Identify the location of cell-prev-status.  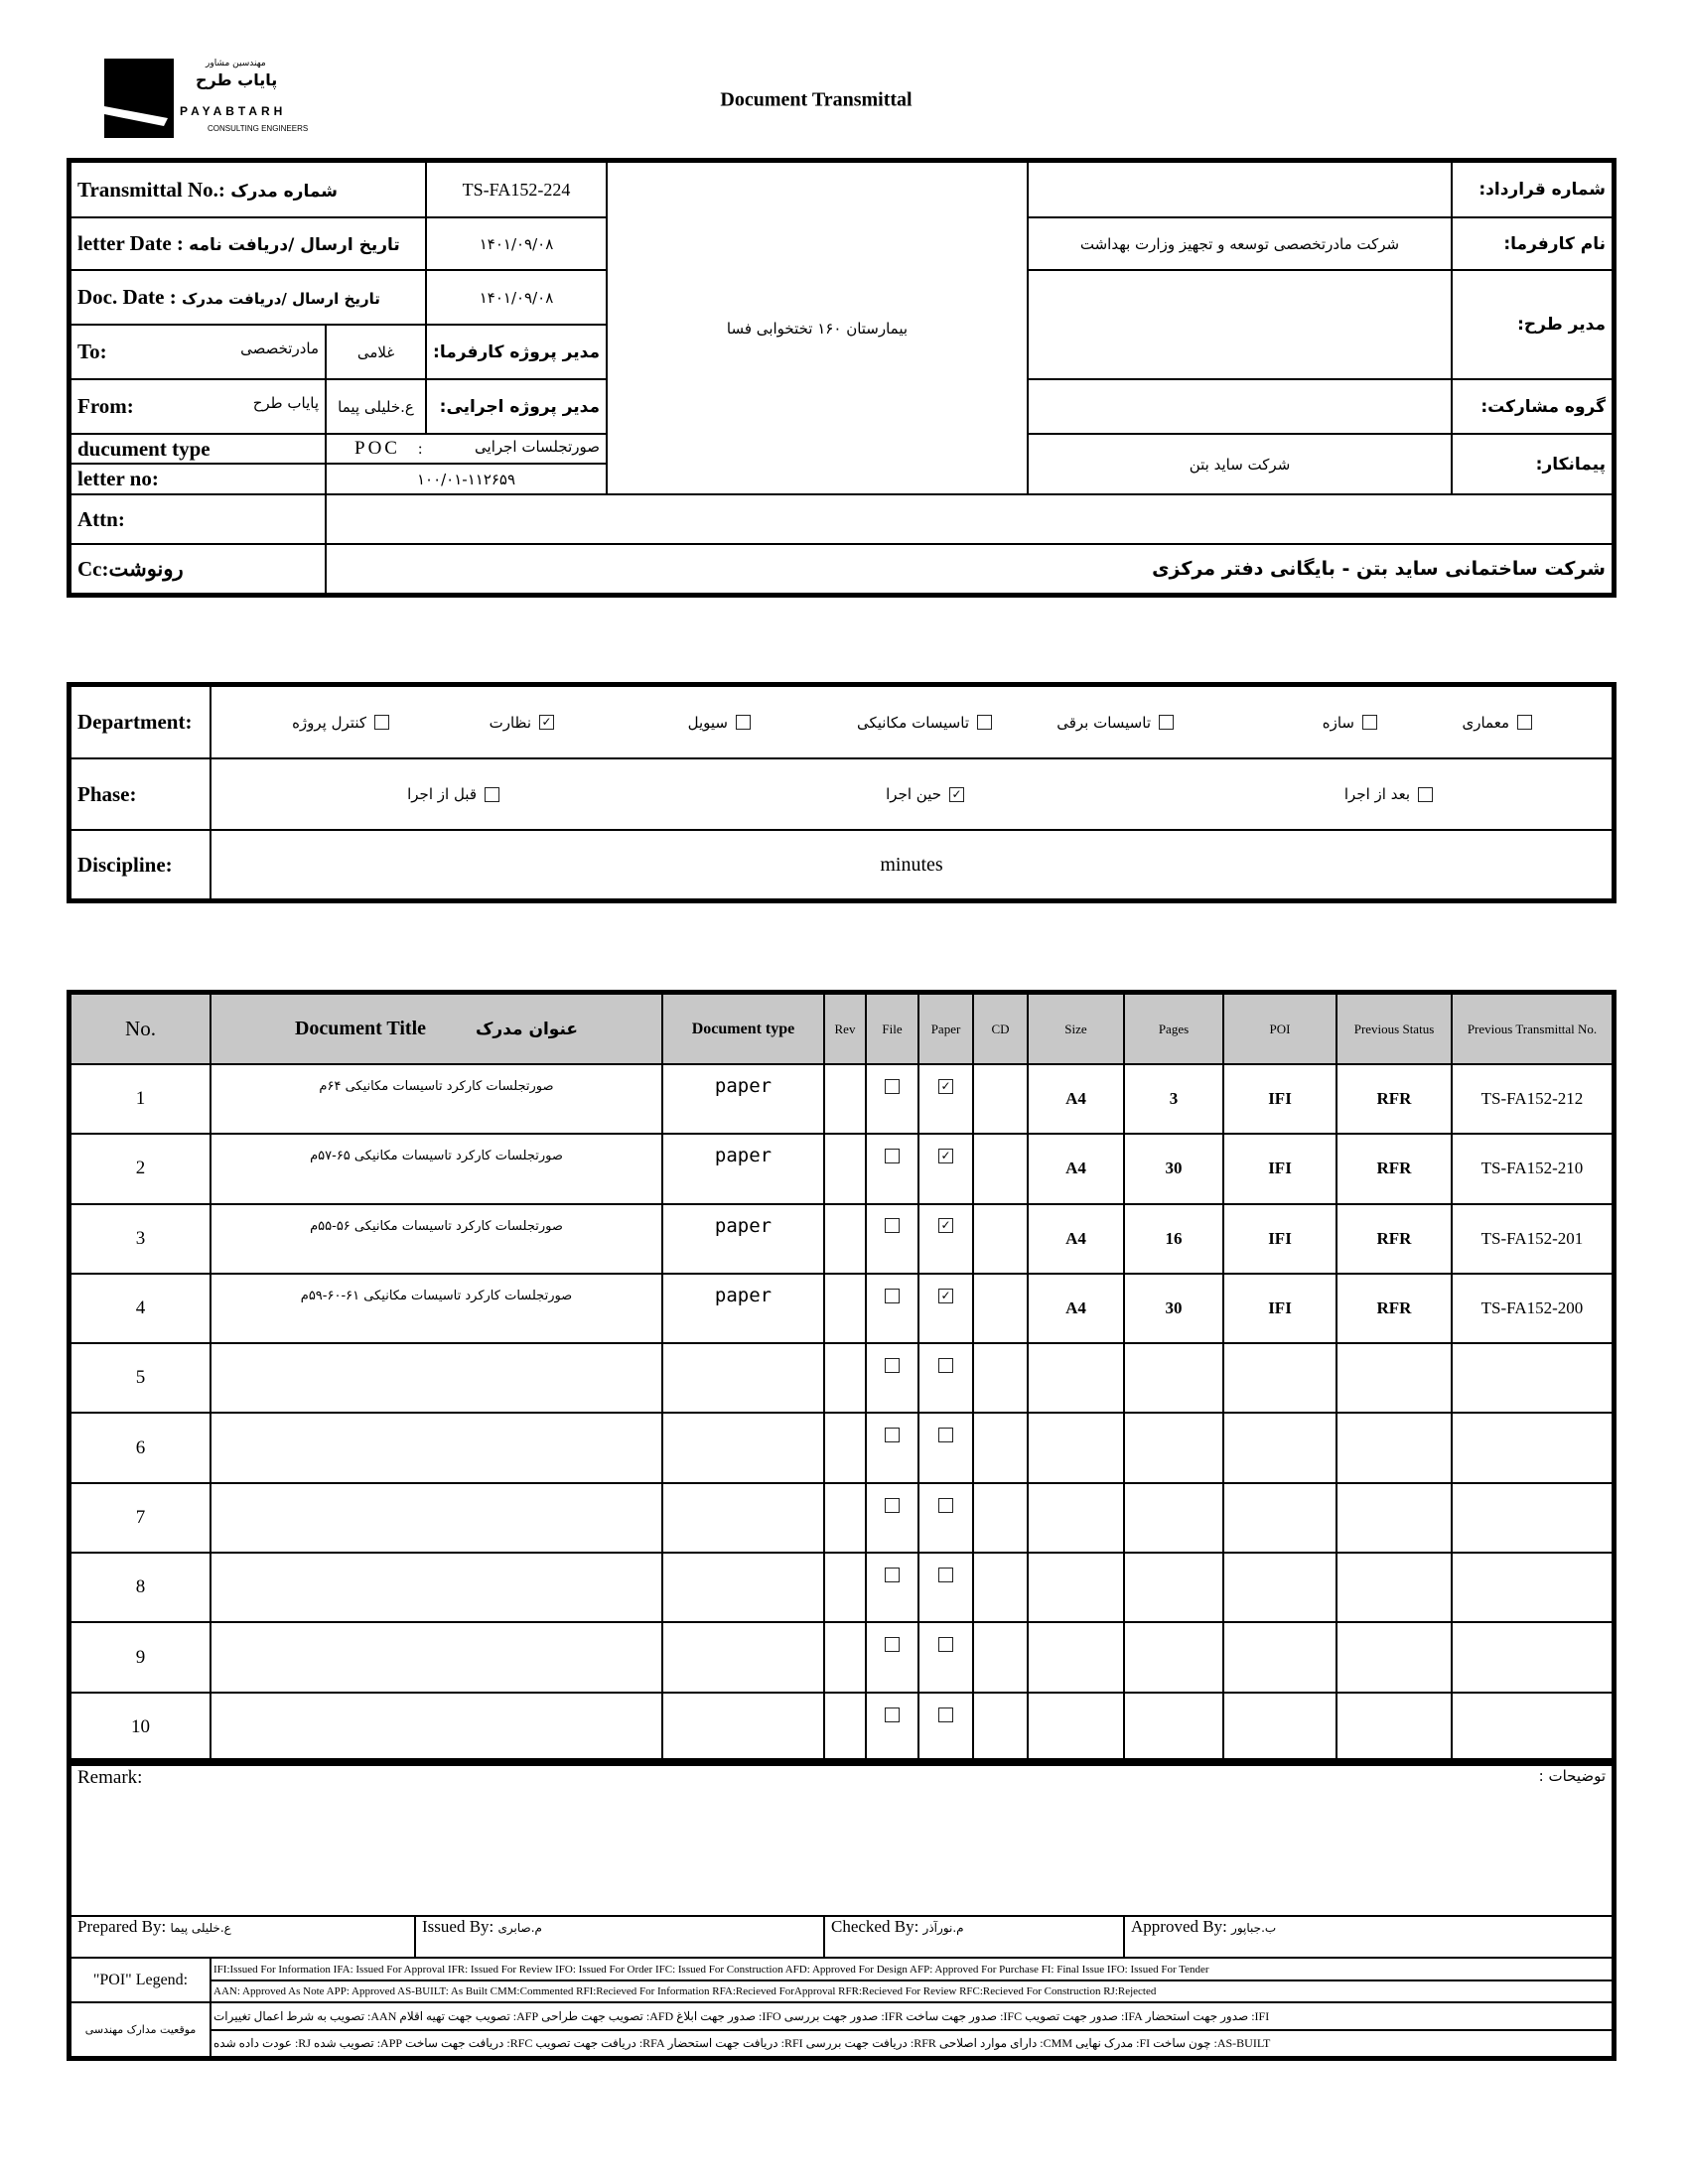
(1394, 1727).